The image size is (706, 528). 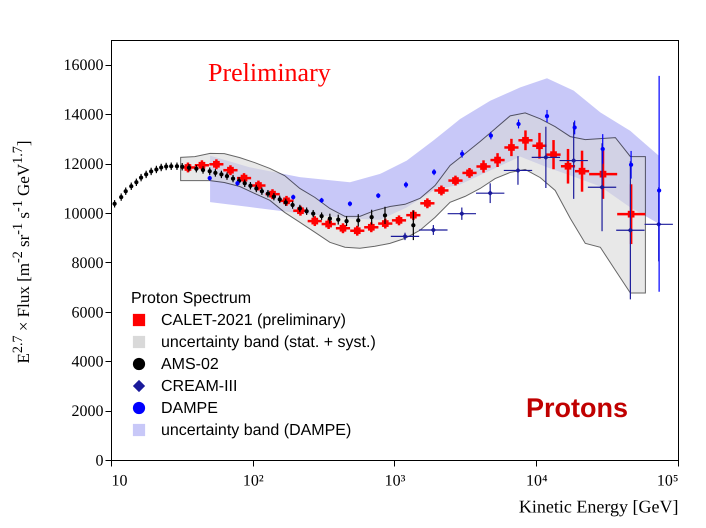 I want to click on legend-label: uncertainty band (DAMPE), so click(x=256, y=430).